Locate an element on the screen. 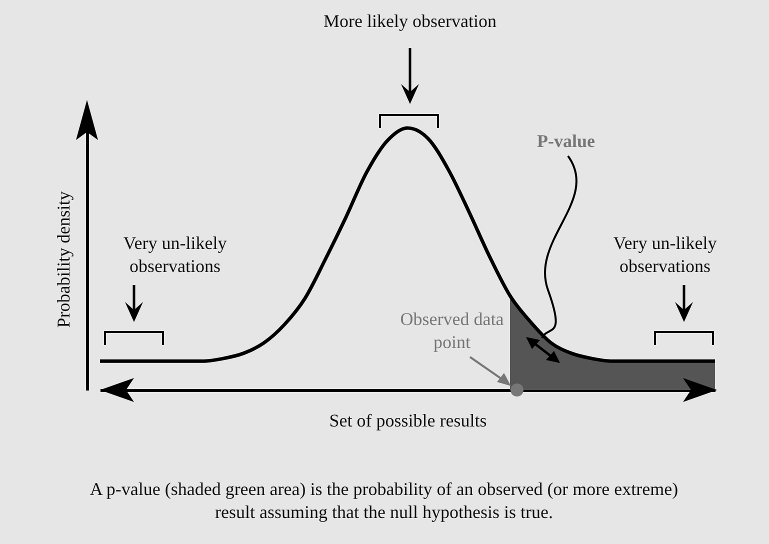  y-axis-title: Probability density is located at coordinates (64, 259).